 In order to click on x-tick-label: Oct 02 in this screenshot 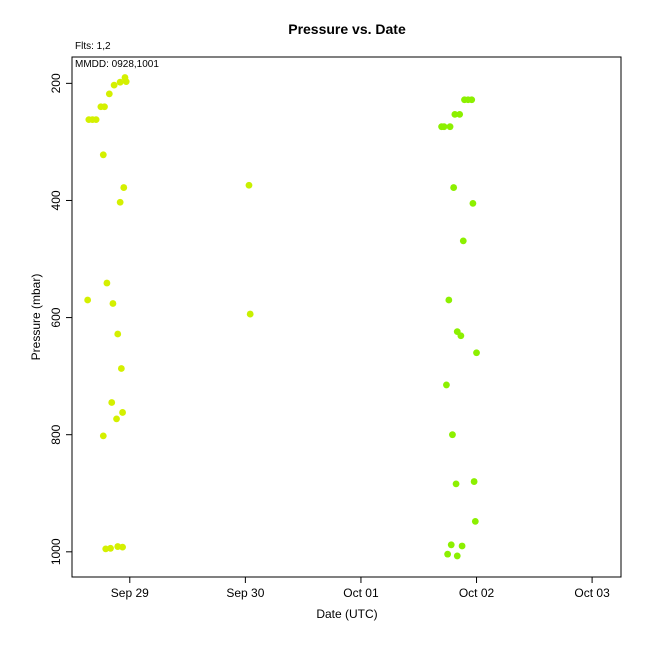, I will do `click(477, 593)`.